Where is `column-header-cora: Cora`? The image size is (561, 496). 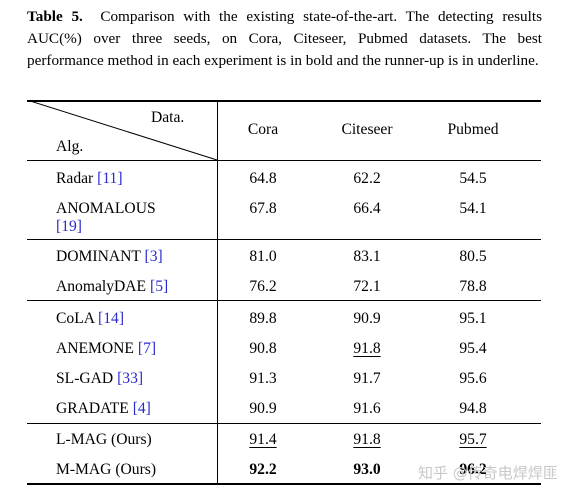
column-header-cora: Cora is located at coordinates (263, 129).